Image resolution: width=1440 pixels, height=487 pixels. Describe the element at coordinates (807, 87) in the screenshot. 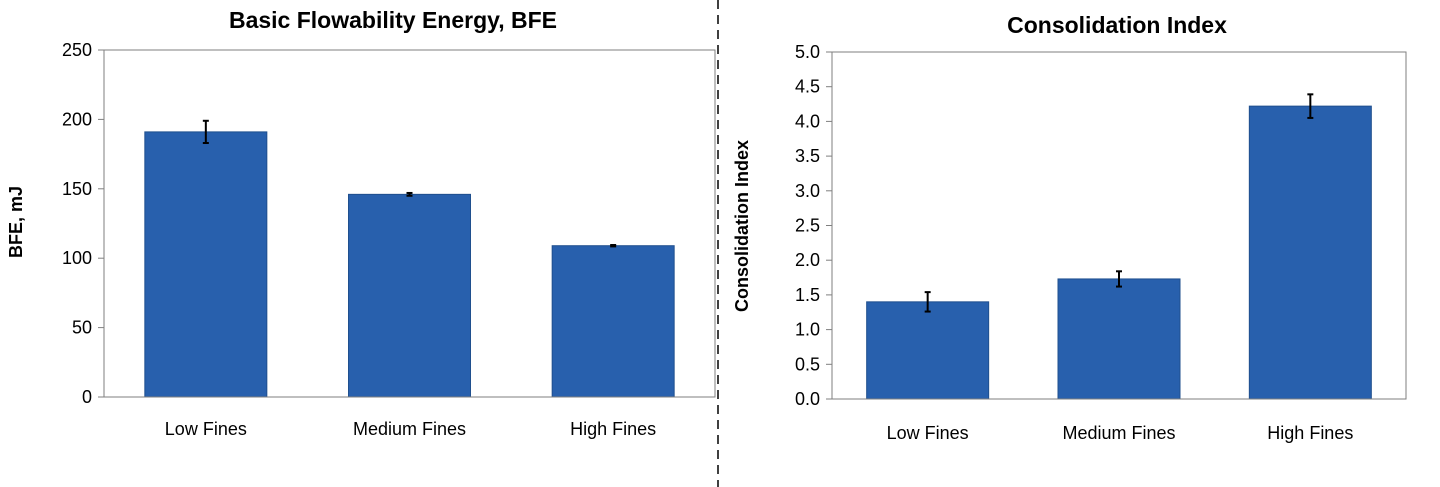

I see `y-tick-label: 4.5` at that location.